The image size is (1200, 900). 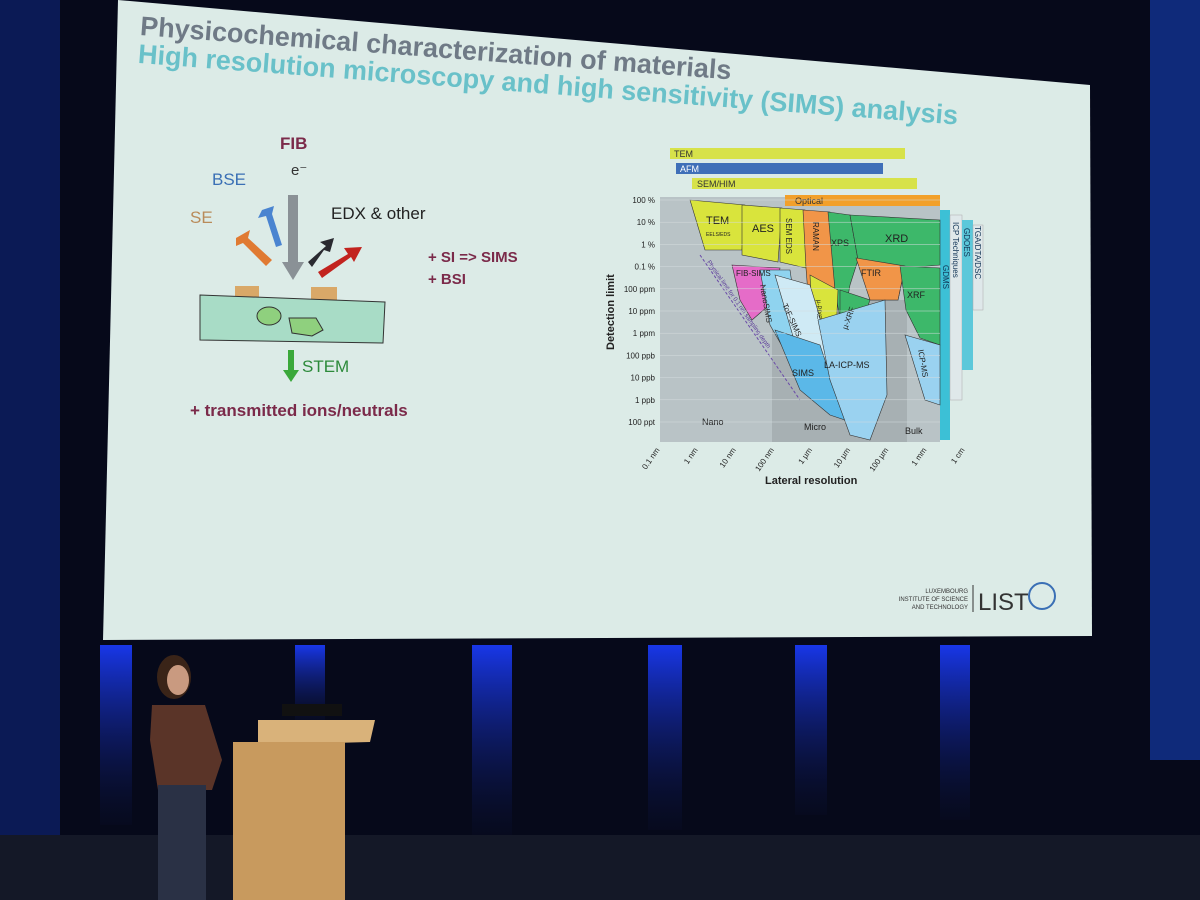 What do you see at coordinates (818, 309) in the screenshot?
I see `region-label: µ-PIXE` at bounding box center [818, 309].